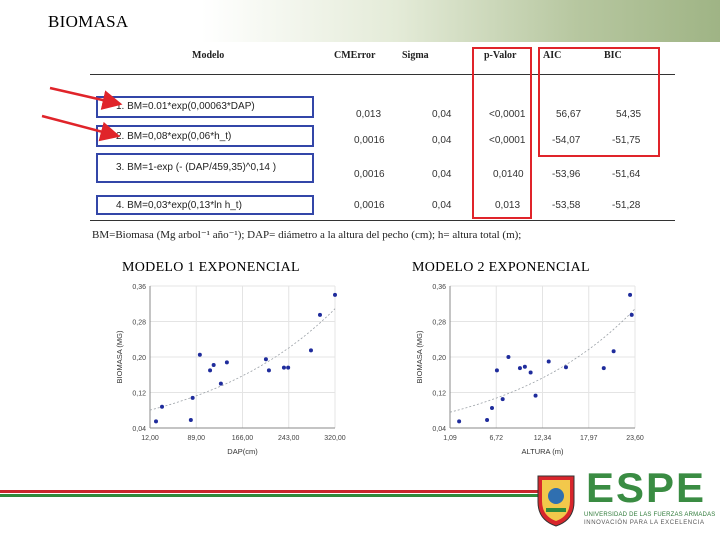 The height and width of the screenshot is (540, 720). Describe the element at coordinates (650, 515) in the screenshot. I see `university-name: UNIVERSIDAD DE LAS FUERZAS ARMADAS` at that location.